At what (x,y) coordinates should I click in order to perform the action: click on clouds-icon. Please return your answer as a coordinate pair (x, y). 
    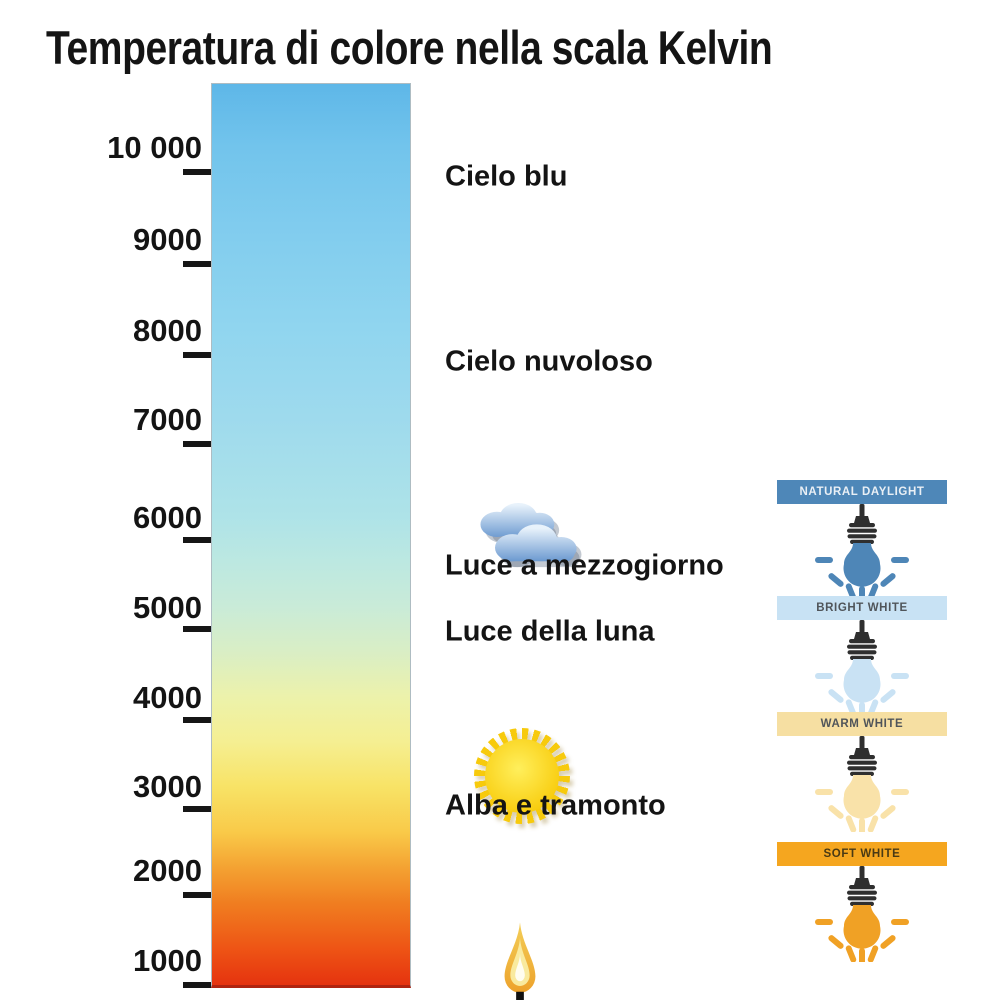
    Looking at the image, I should click on (531, 535).